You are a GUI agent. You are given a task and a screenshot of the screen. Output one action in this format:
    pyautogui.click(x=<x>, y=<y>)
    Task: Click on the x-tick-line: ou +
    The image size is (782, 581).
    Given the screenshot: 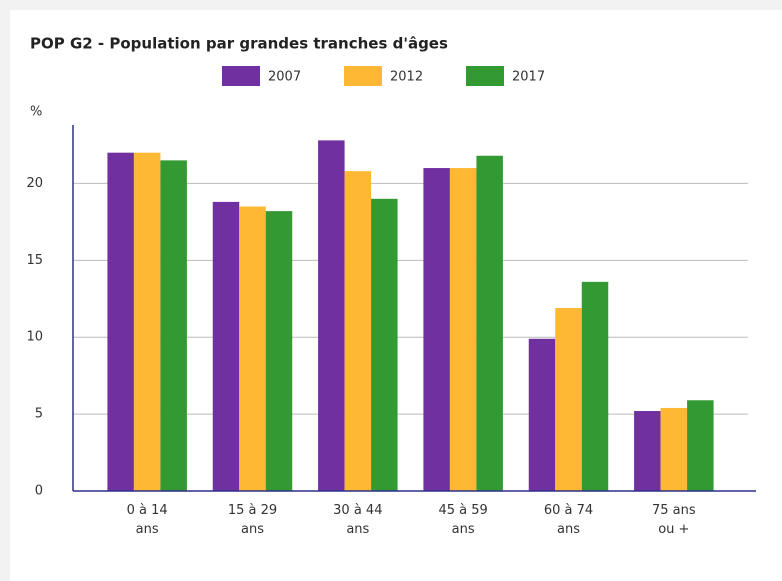 What is the action you would take?
    pyautogui.click(x=673, y=529)
    